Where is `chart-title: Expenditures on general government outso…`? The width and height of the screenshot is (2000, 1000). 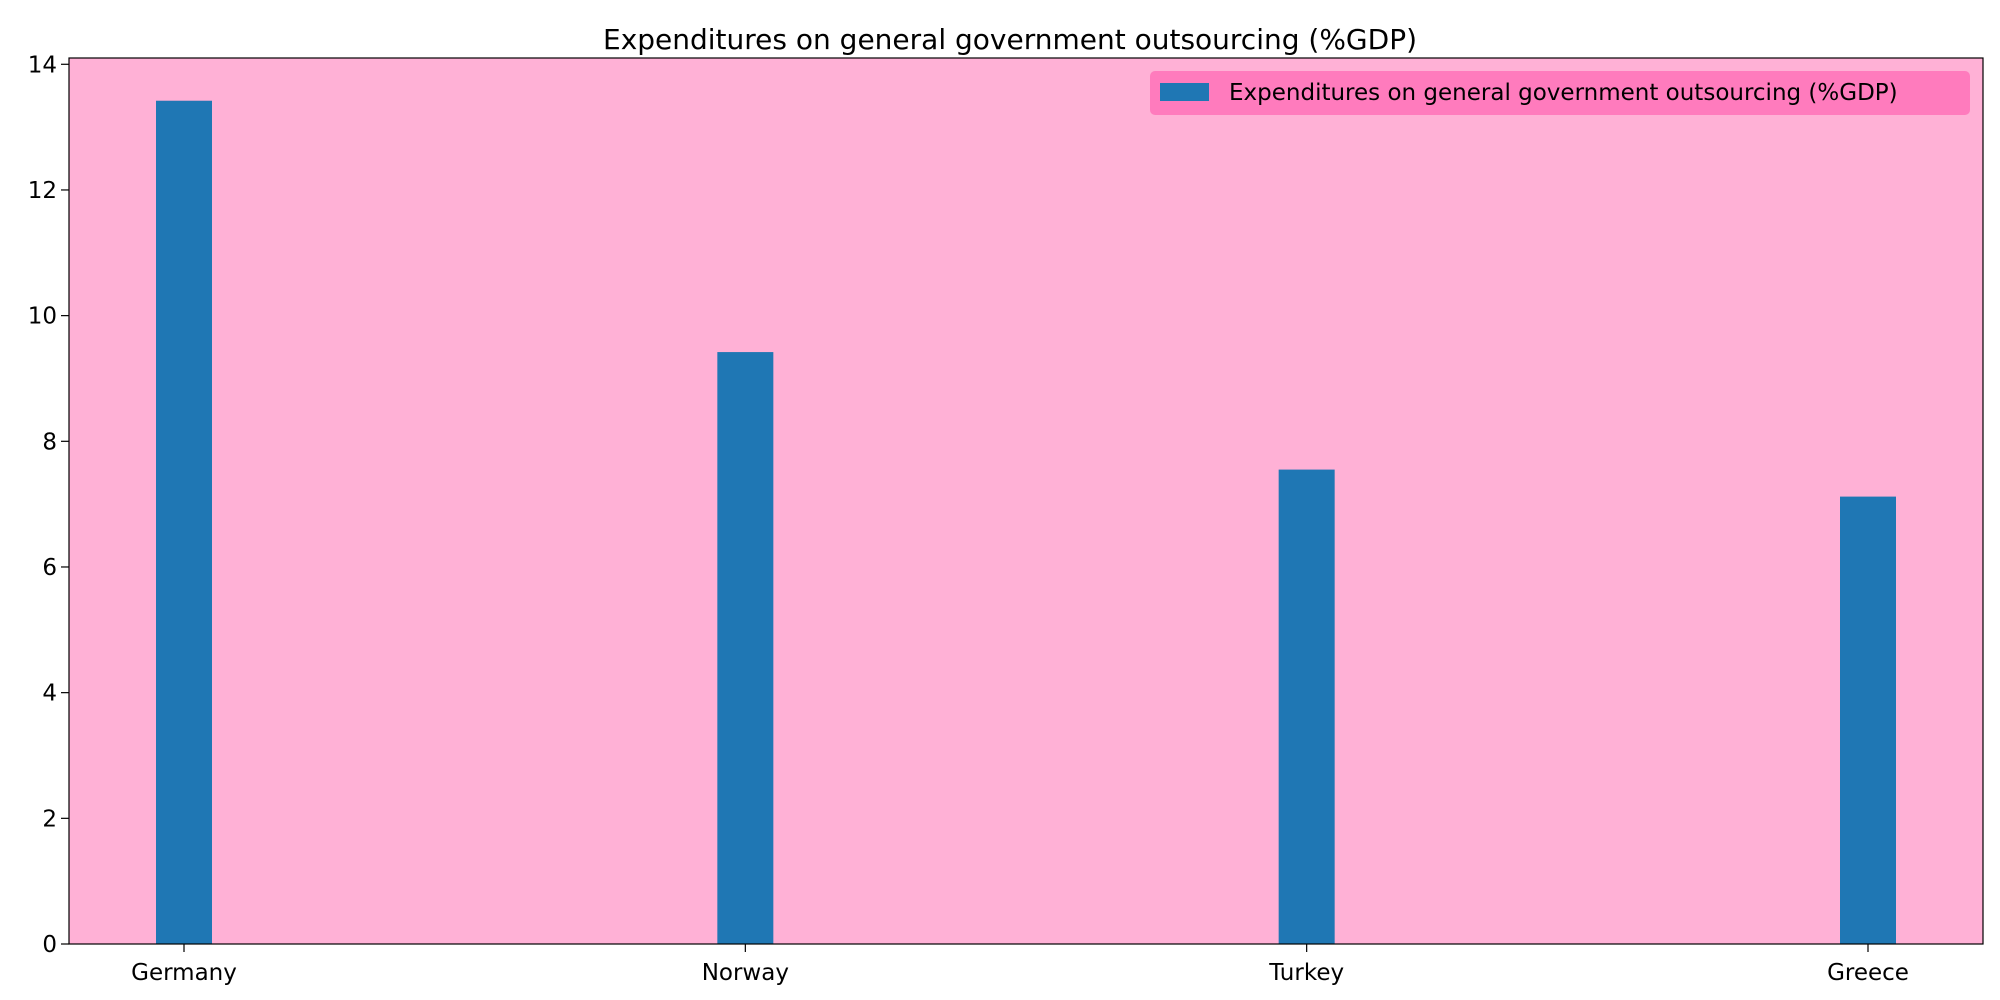 chart-title: Expenditures on general government outso… is located at coordinates (1010, 39).